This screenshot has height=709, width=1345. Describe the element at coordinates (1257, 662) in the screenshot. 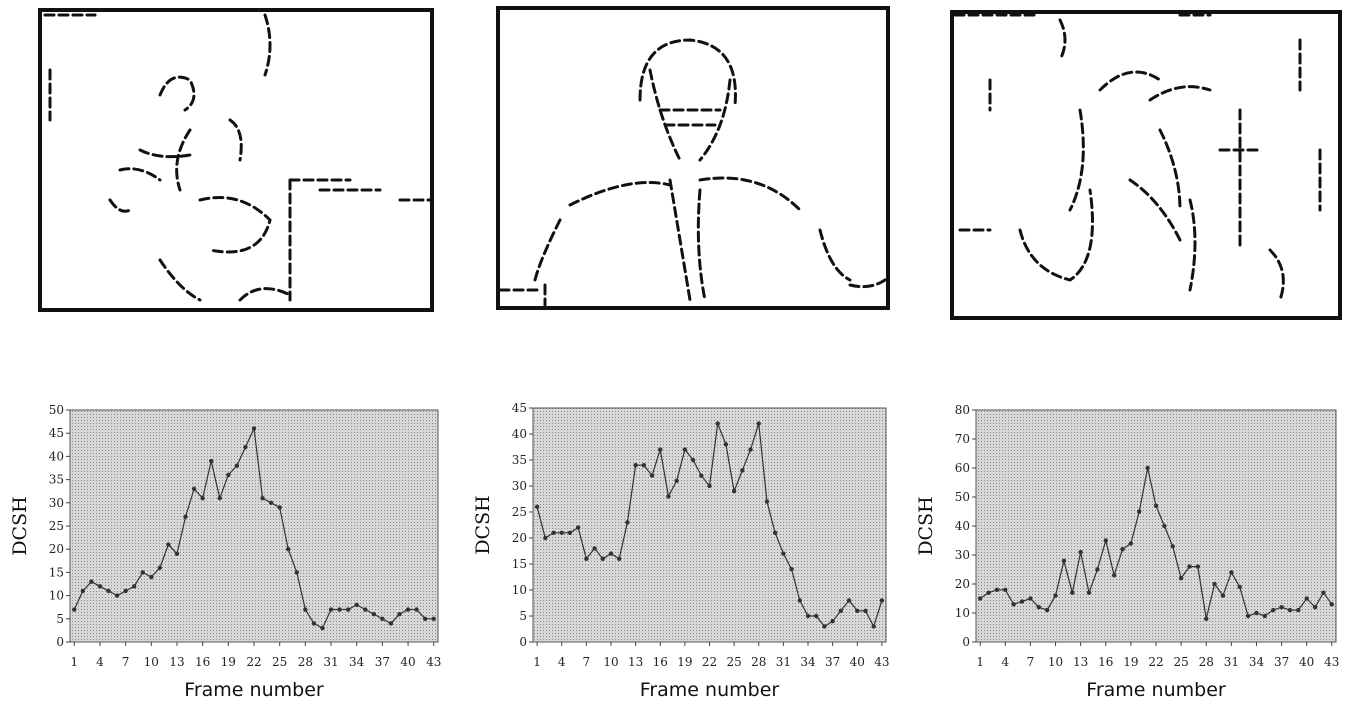

I see `x-tick-label: 34` at that location.